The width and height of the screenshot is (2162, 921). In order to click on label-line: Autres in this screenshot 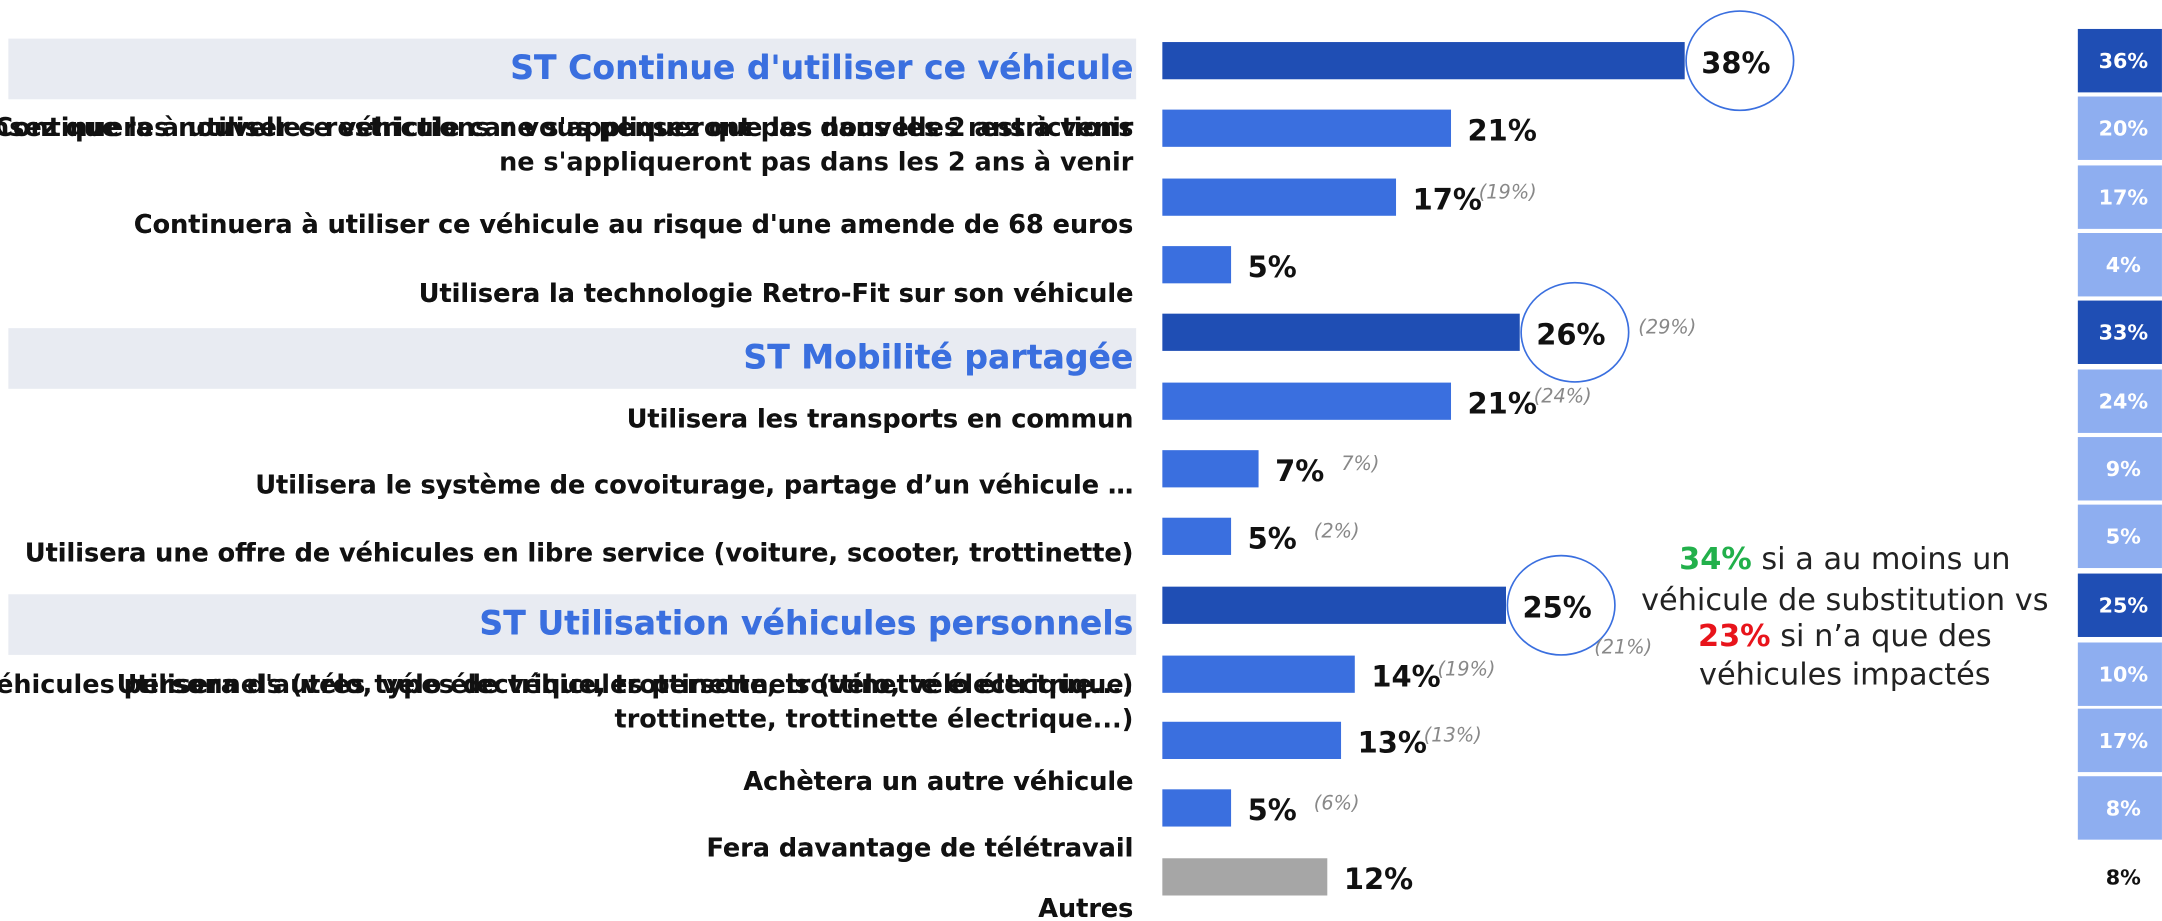, I will do `click(1085, 907)`.